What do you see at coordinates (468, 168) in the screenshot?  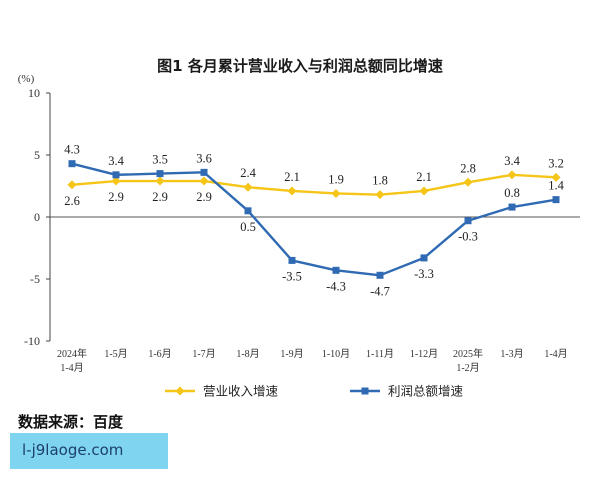 I see `data-label: 2.8` at bounding box center [468, 168].